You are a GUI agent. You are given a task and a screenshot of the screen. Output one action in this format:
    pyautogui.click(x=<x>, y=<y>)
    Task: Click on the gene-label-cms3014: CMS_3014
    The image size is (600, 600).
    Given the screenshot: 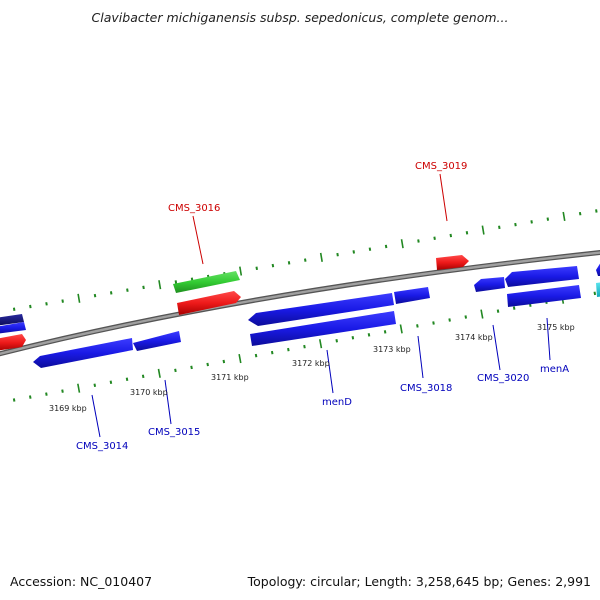 What is the action you would take?
    pyautogui.click(x=102, y=446)
    